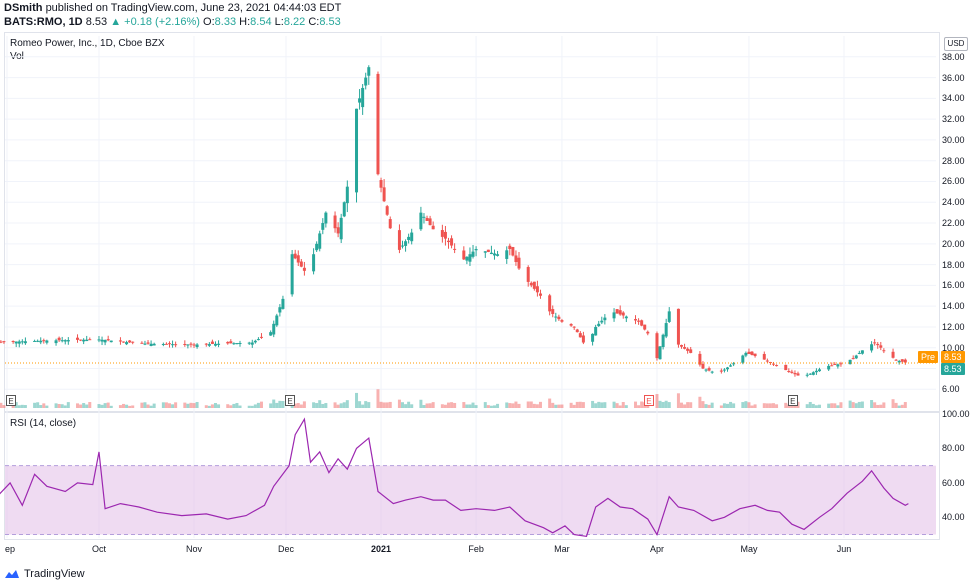 This screenshot has width=980, height=586. Describe the element at coordinates (953, 482) in the screenshot. I see `rsi-tick-label: 60.00` at that location.